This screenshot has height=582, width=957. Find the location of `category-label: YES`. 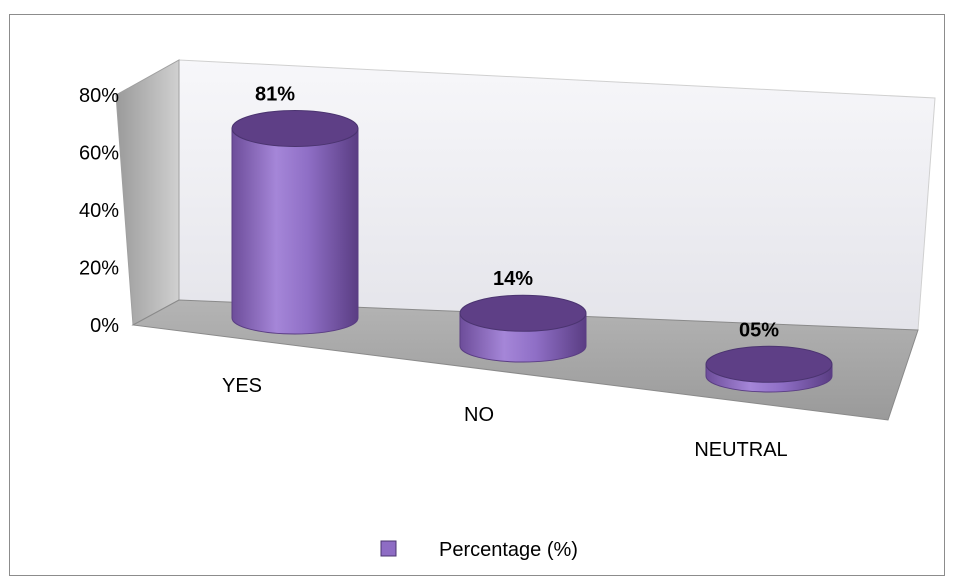

category-label: YES is located at coordinates (242, 386).